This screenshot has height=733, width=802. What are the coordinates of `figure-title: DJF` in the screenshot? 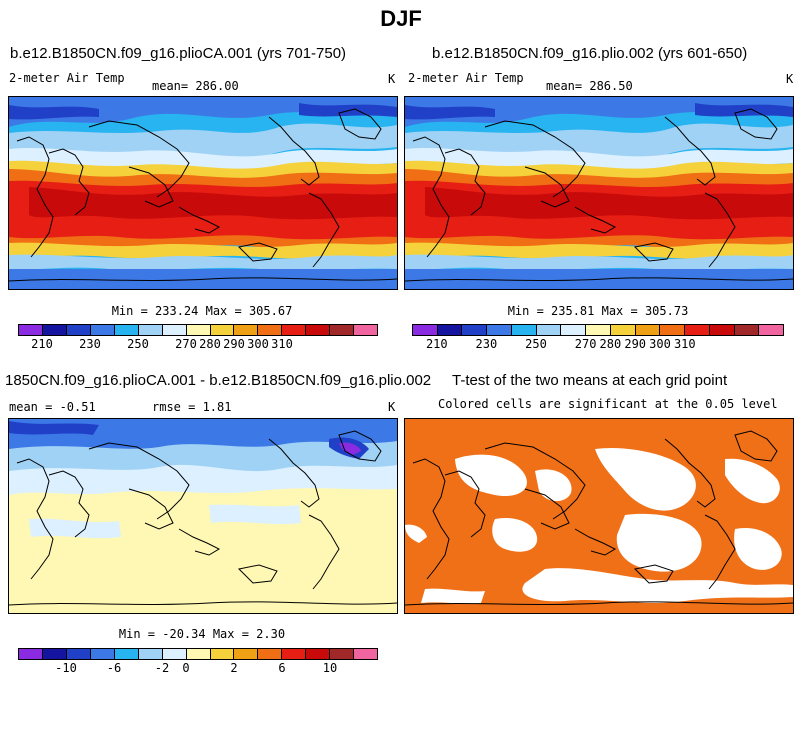 It's located at (401, 18).